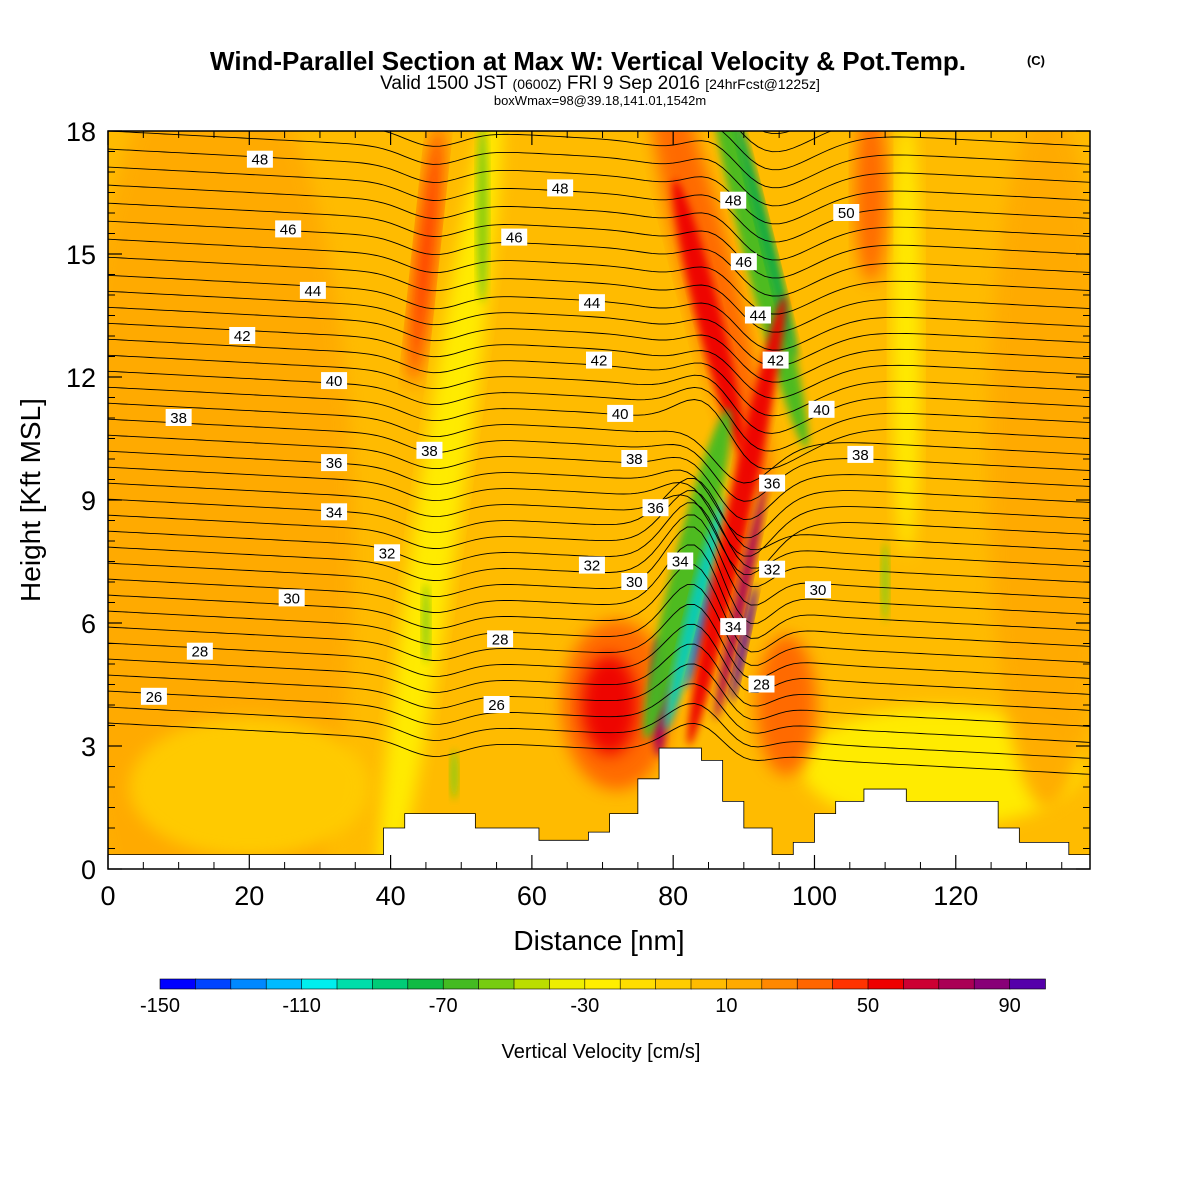 Image resolution: width=1200 pixels, height=1200 pixels. Describe the element at coordinates (598, 940) in the screenshot. I see `x-axis-label: Distance [nm]` at that location.